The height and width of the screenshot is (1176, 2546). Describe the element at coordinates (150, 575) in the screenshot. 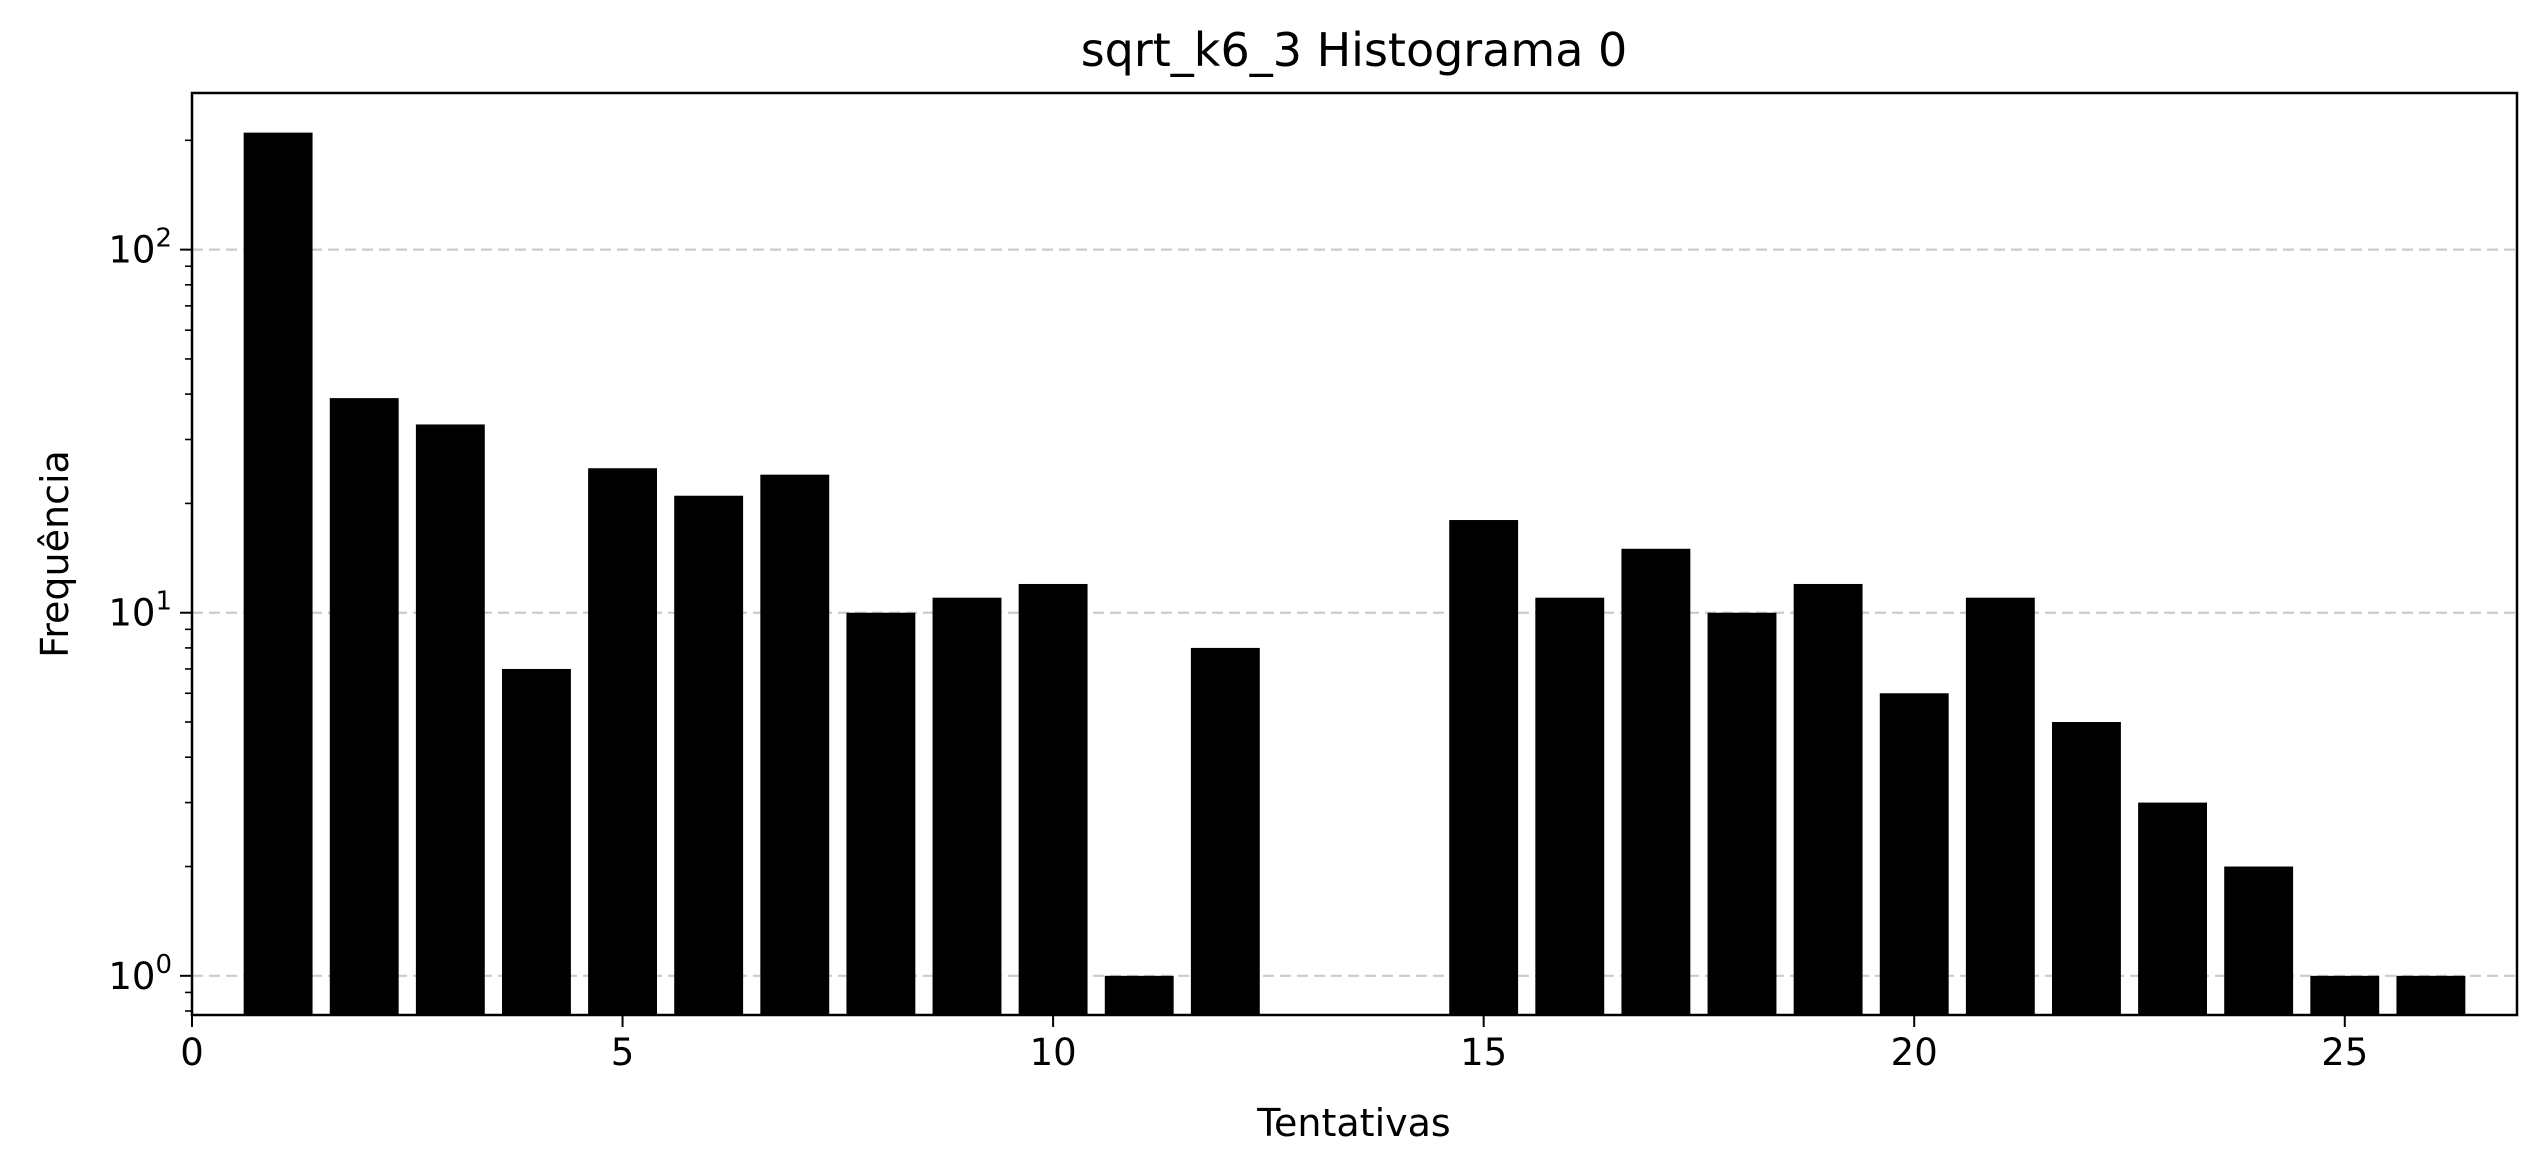

I see `y-ticks: 10⁰ 10¹ 10²` at that location.